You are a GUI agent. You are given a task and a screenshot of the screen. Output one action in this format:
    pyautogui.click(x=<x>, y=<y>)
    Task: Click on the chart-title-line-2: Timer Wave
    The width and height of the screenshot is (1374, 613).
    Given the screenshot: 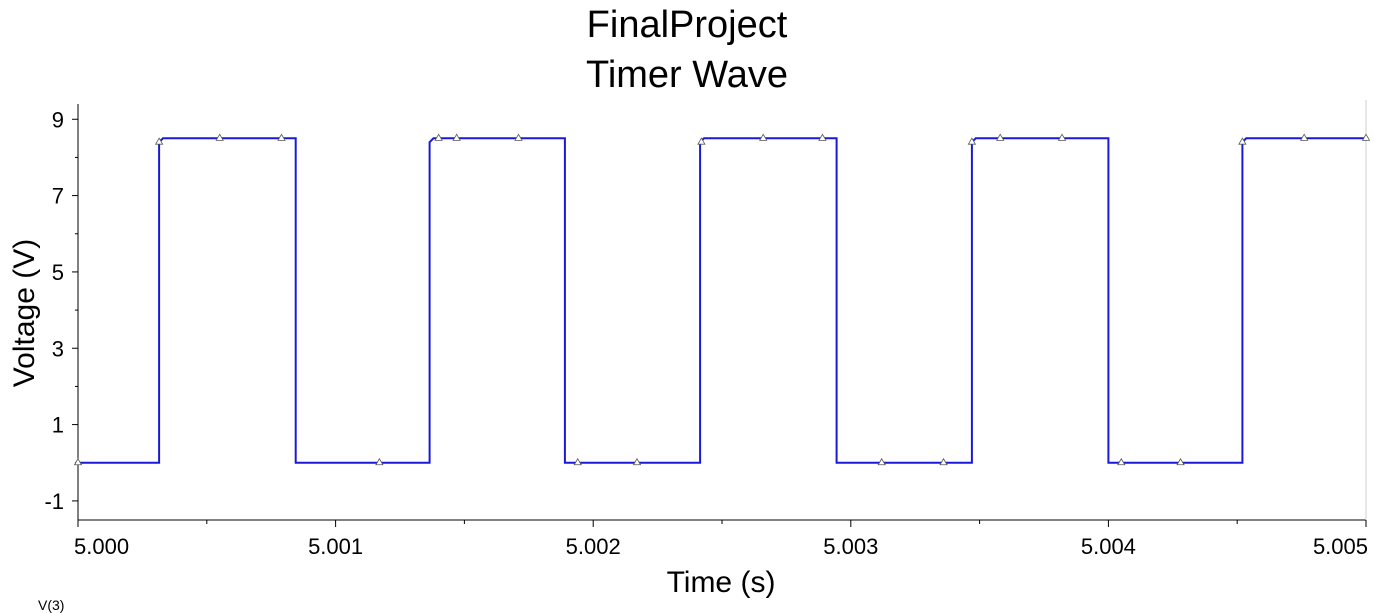 What is the action you would take?
    pyautogui.click(x=687, y=75)
    